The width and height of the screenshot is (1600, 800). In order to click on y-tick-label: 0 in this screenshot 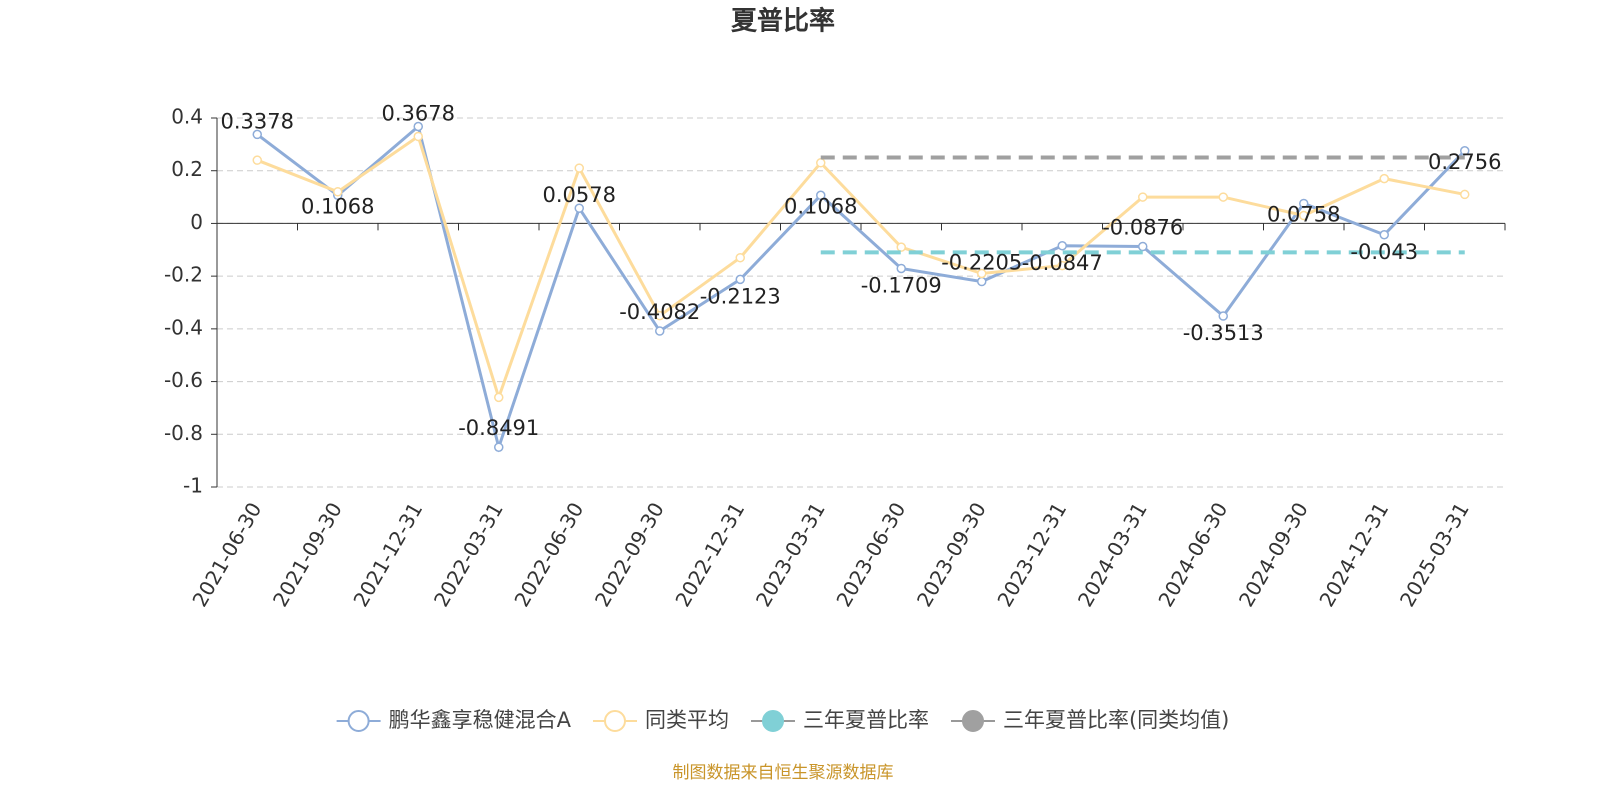, I will do `click(196, 222)`.